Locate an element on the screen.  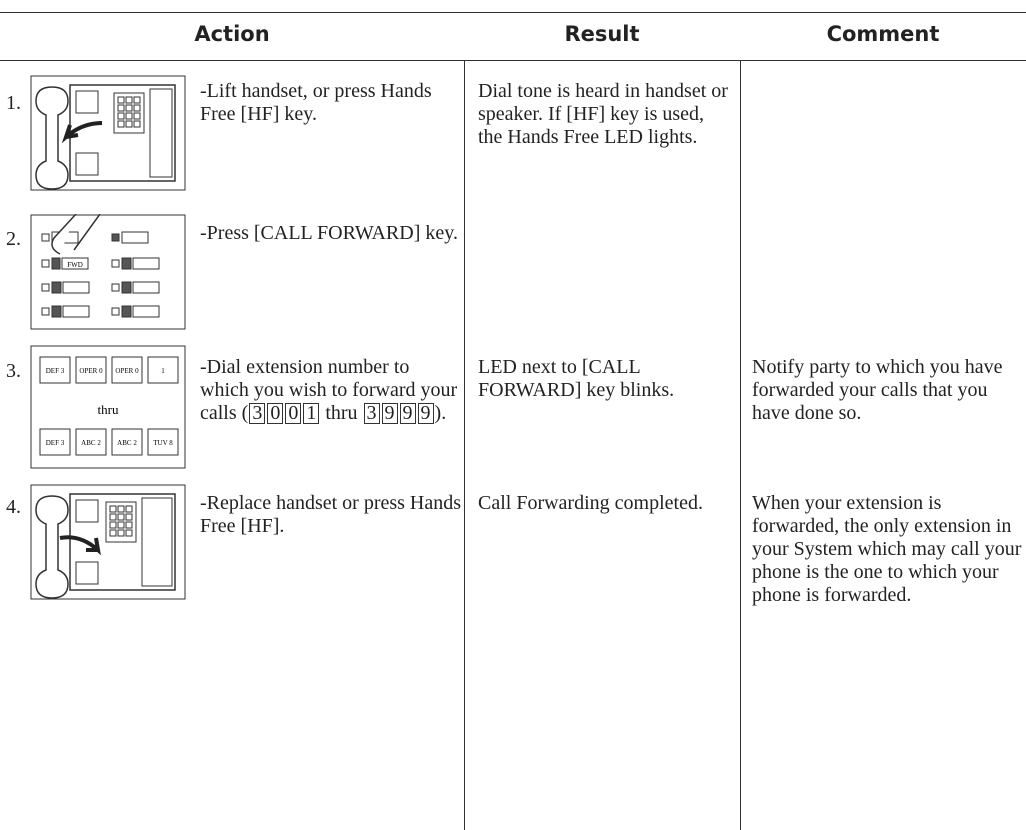
column-header: Result is located at coordinates (602, 34).